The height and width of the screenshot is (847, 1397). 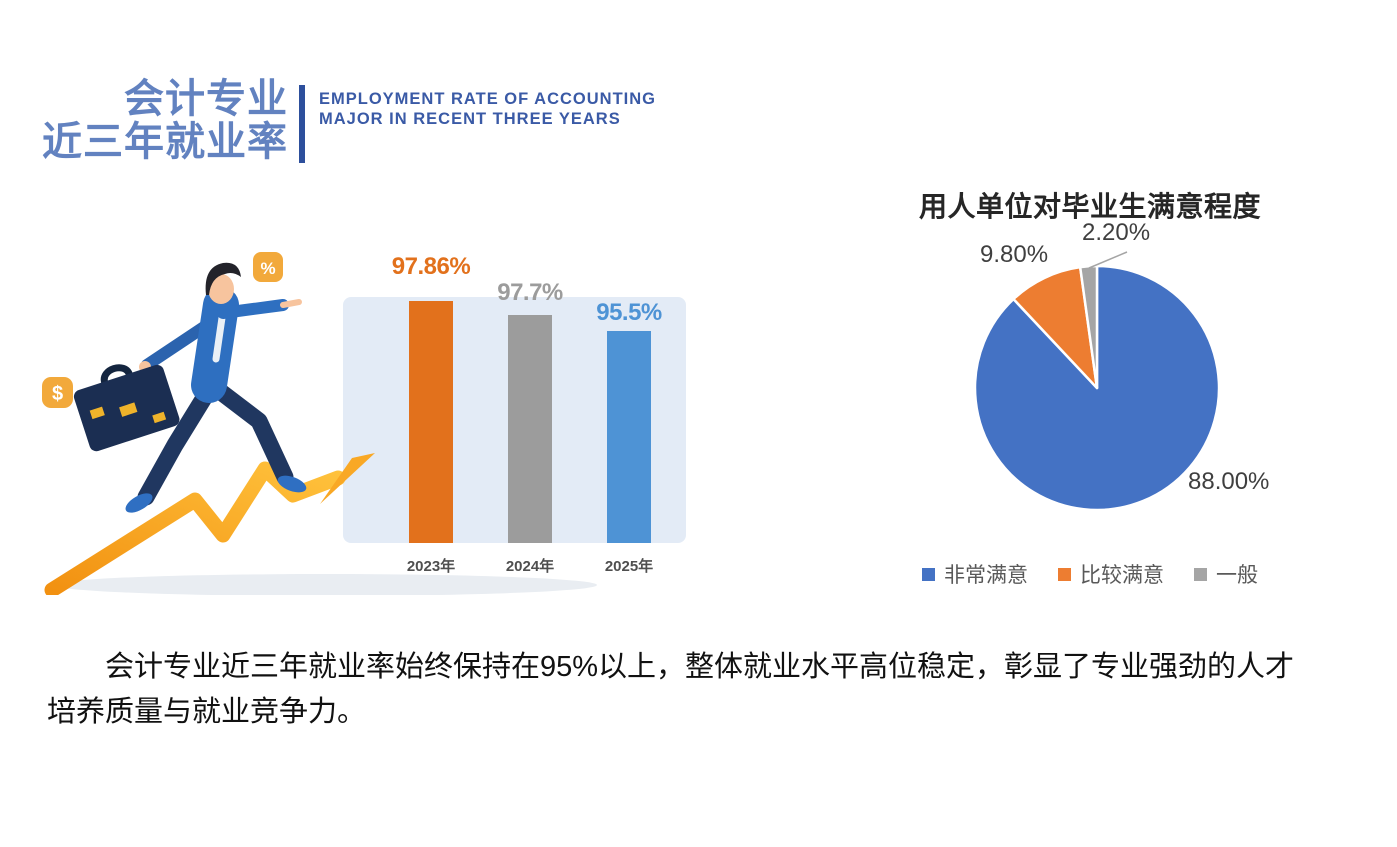 I want to click on legend-label-general: 一般, so click(x=1237, y=575).